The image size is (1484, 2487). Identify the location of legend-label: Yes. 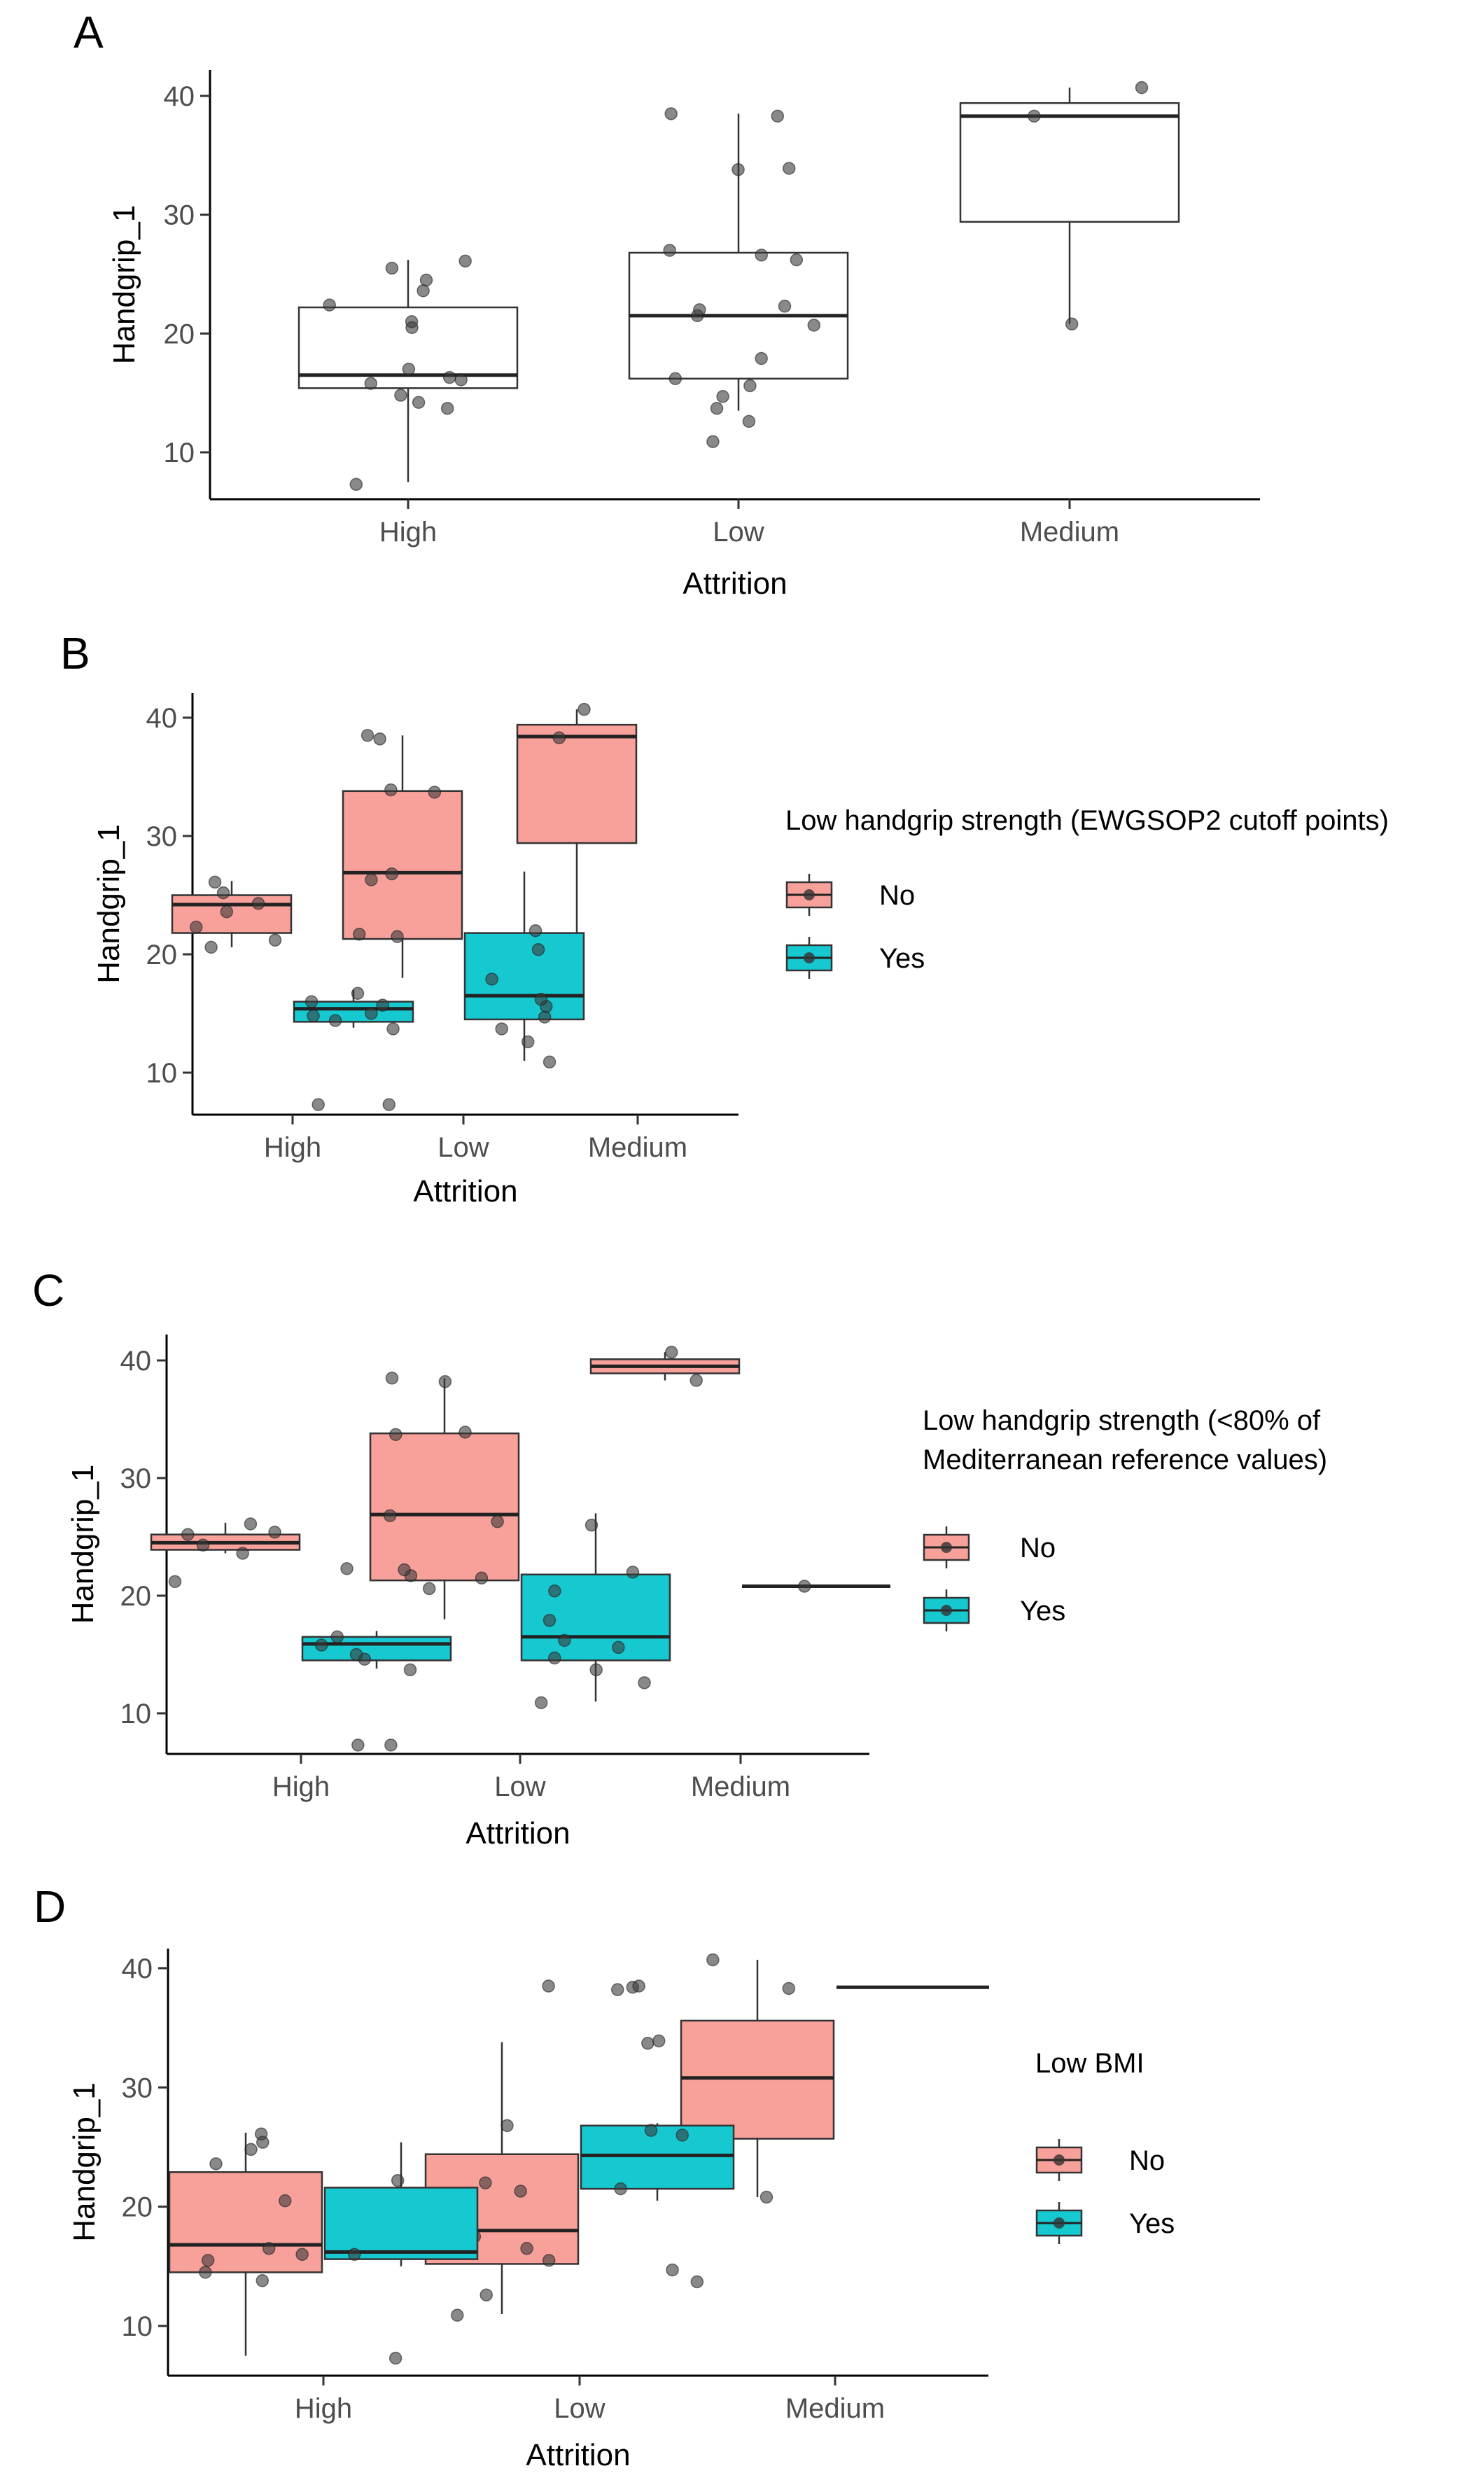
(1042, 1611).